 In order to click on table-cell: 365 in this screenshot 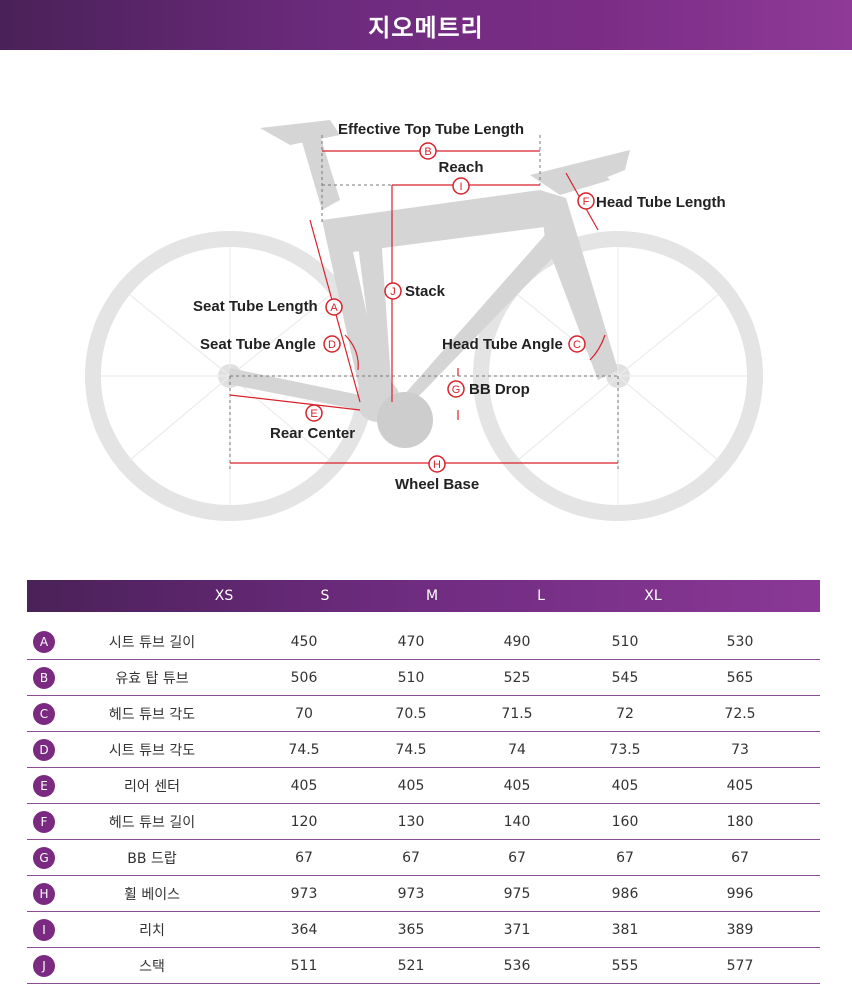, I will do `click(411, 929)`.